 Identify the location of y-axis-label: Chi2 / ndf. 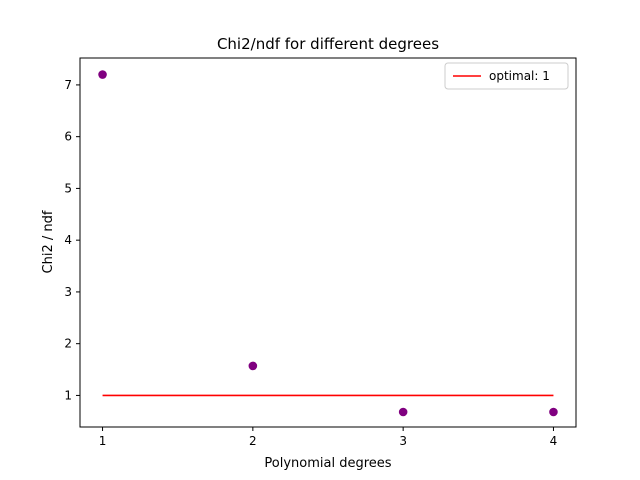
(48, 241).